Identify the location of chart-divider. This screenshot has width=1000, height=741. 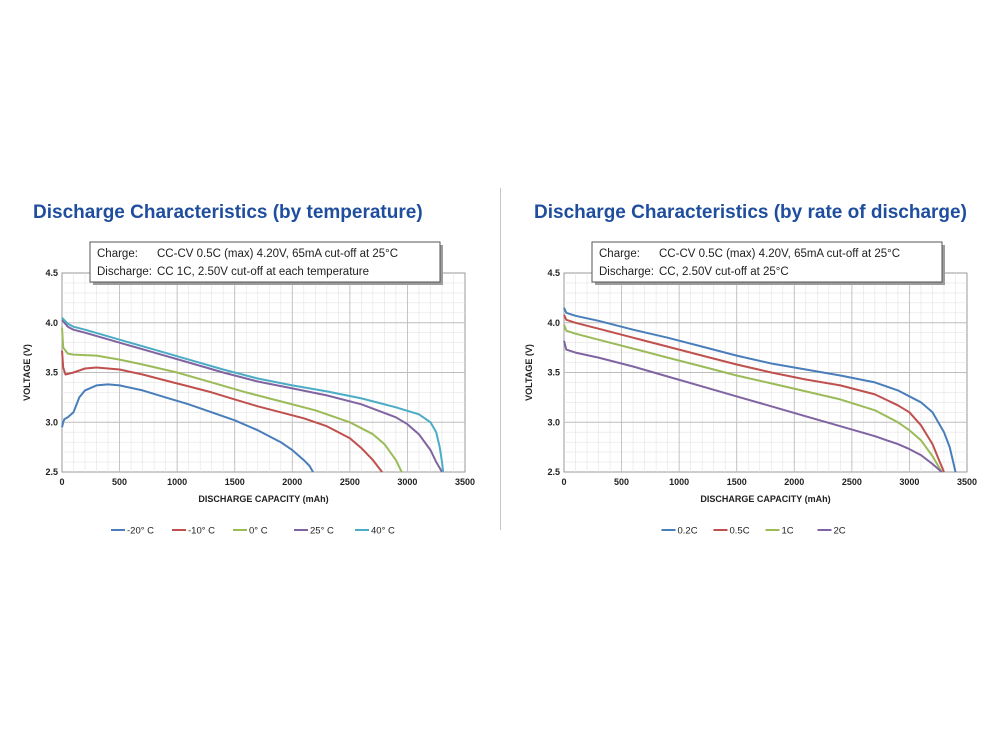
(500, 359).